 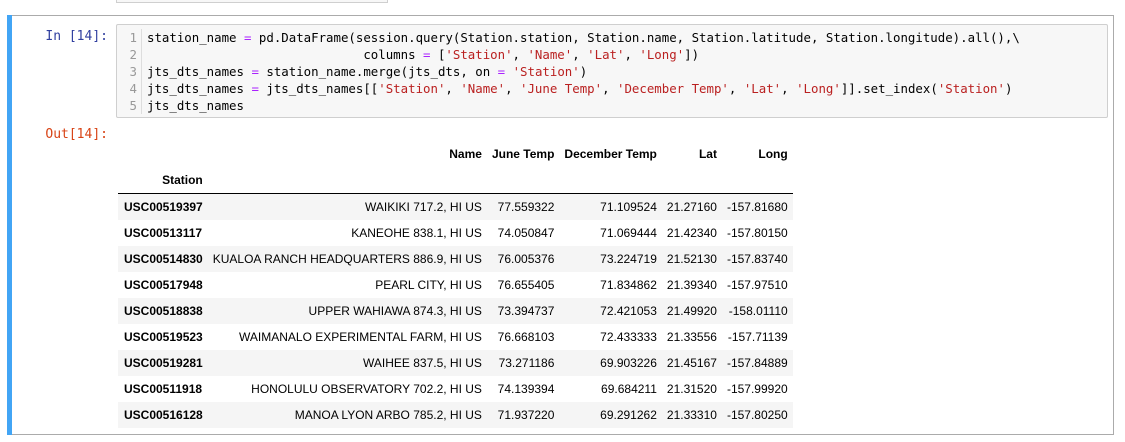 What do you see at coordinates (163, 388) in the screenshot?
I see `row-index: USC00511918` at bounding box center [163, 388].